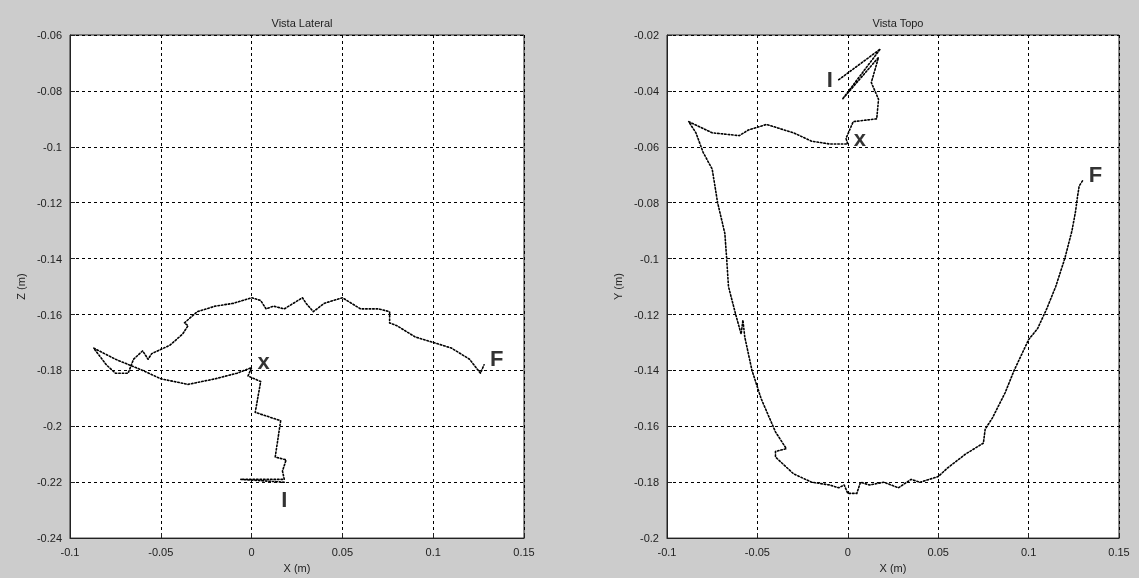  I want to click on y-tick-label: -0.04, so click(646, 90).